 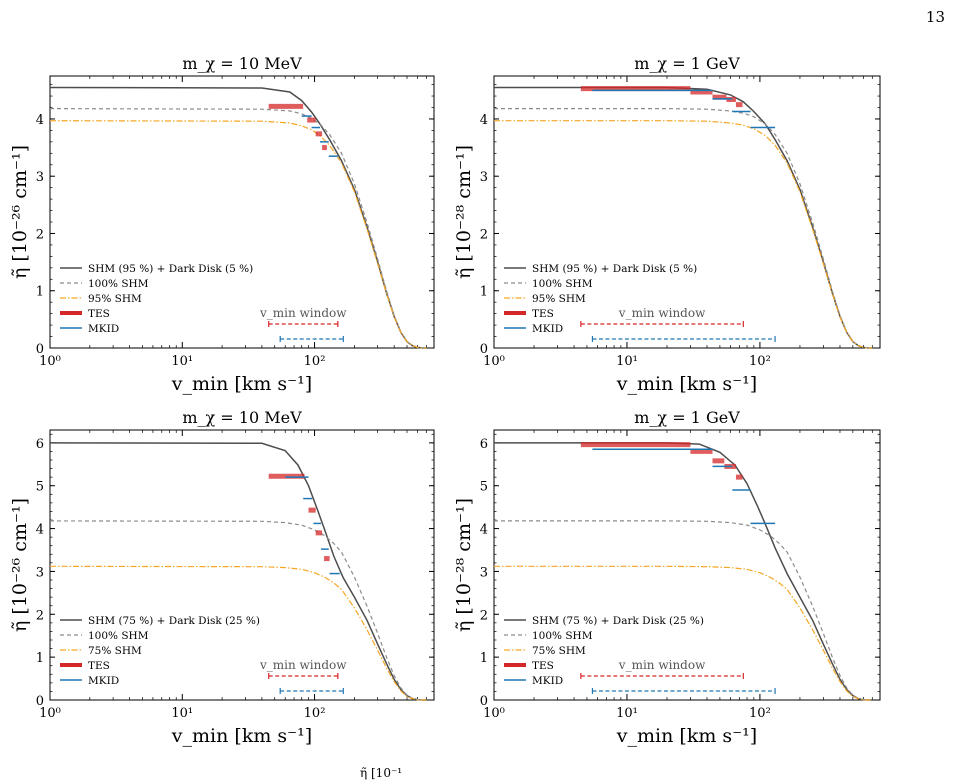 I want to click on page-number: 13, so click(x=935, y=17).